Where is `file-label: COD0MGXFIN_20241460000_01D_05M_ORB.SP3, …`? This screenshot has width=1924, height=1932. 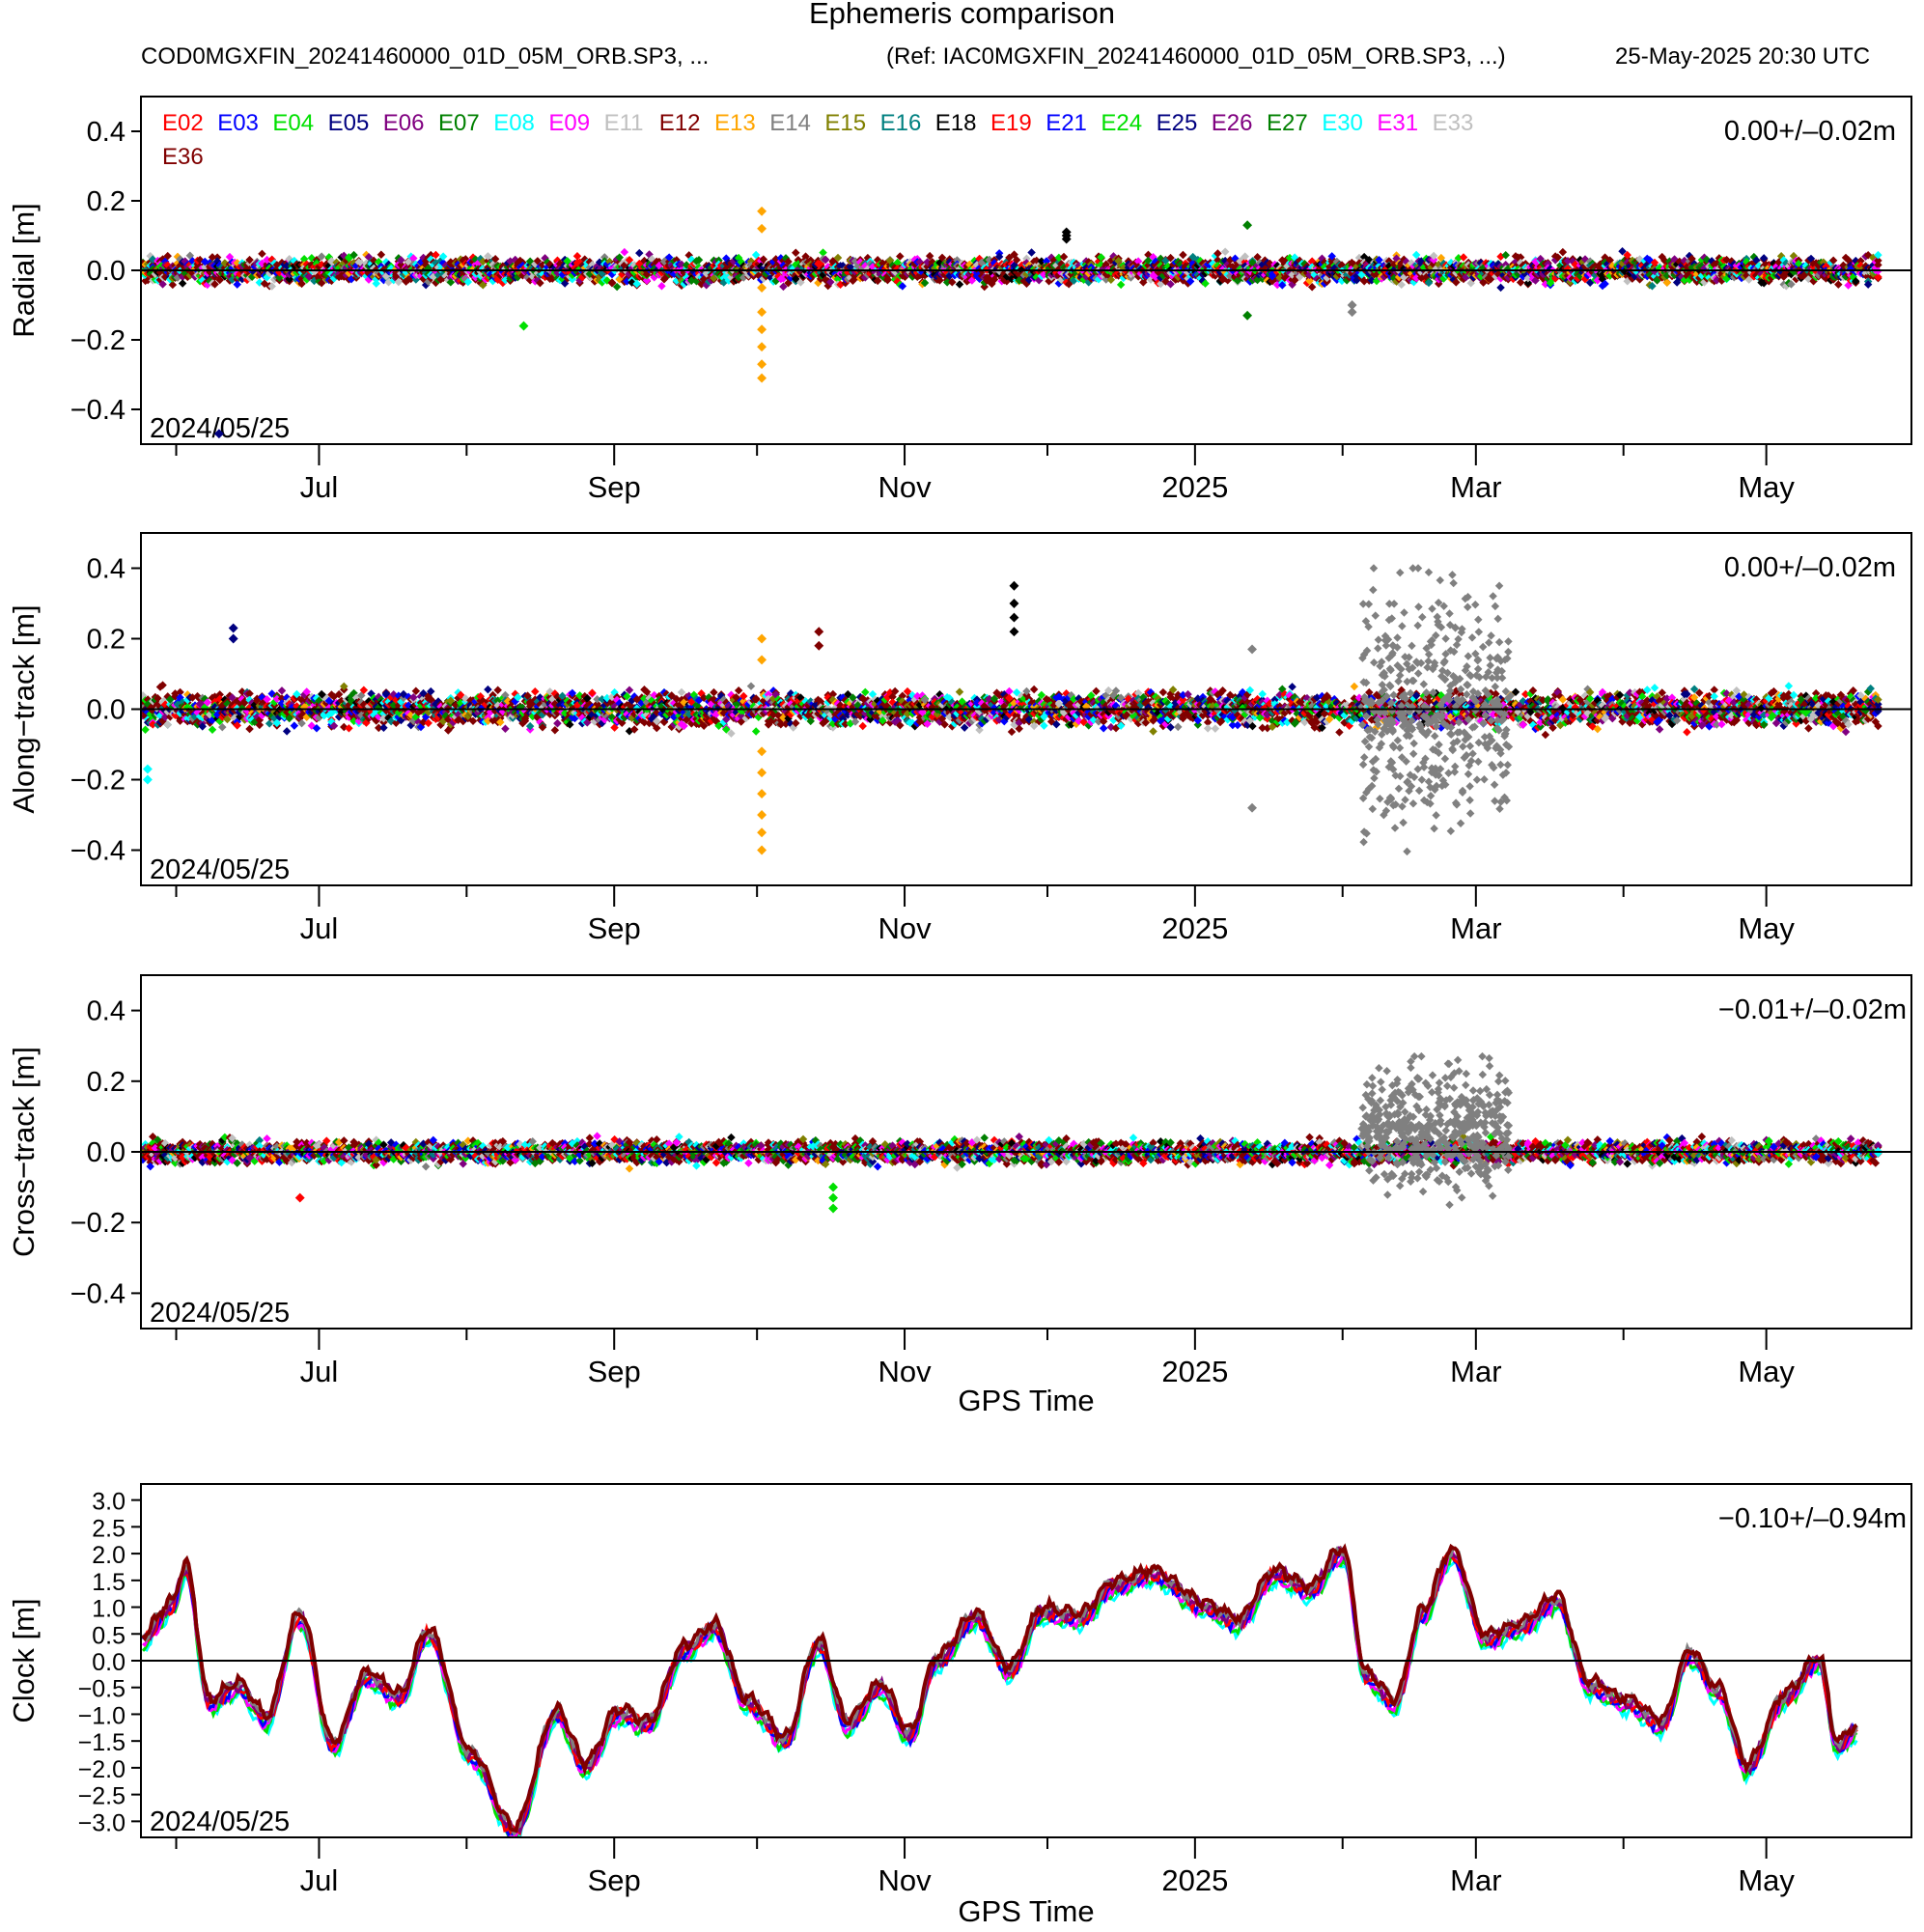
file-label: COD0MGXFIN_20241460000_01D_05M_ORB.SP3, … is located at coordinates (425, 57).